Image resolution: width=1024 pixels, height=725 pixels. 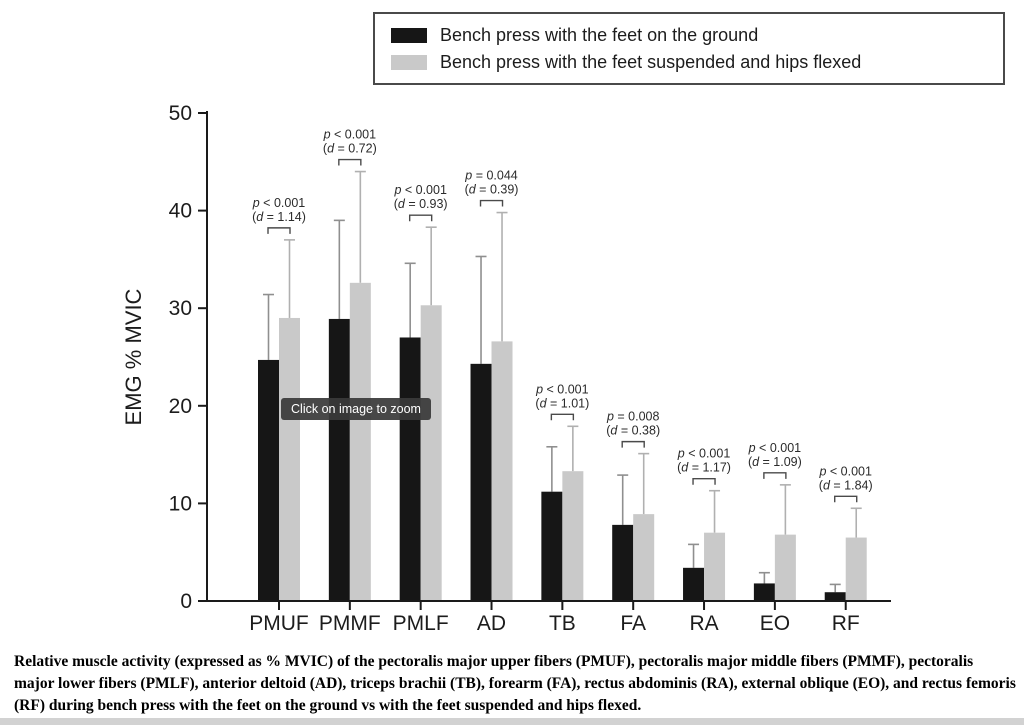 I want to click on bar-rf-ground, so click(x=835, y=596).